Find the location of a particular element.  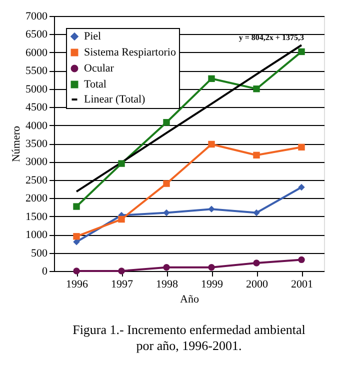

legend-label: Linear (Total) is located at coordinates (115, 100).